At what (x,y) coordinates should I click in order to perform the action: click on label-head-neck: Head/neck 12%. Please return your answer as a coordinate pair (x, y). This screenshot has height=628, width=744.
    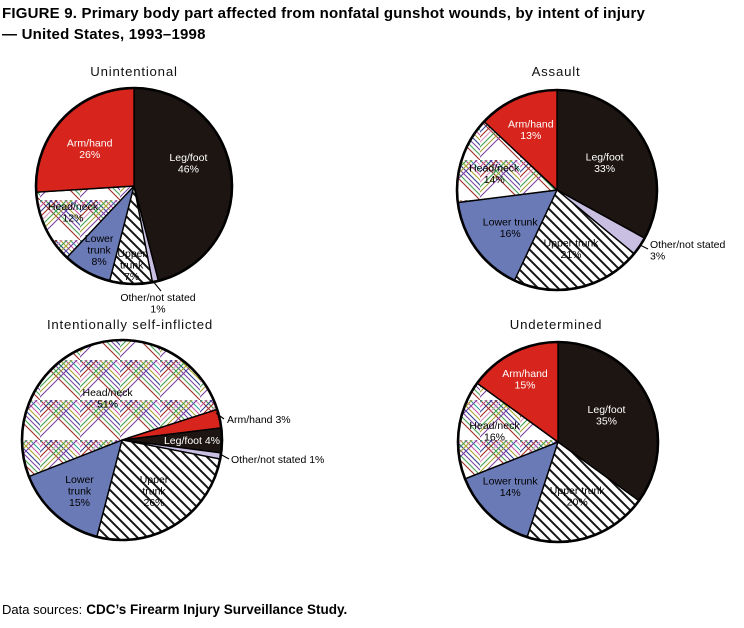
    Looking at the image, I should click on (73, 213).